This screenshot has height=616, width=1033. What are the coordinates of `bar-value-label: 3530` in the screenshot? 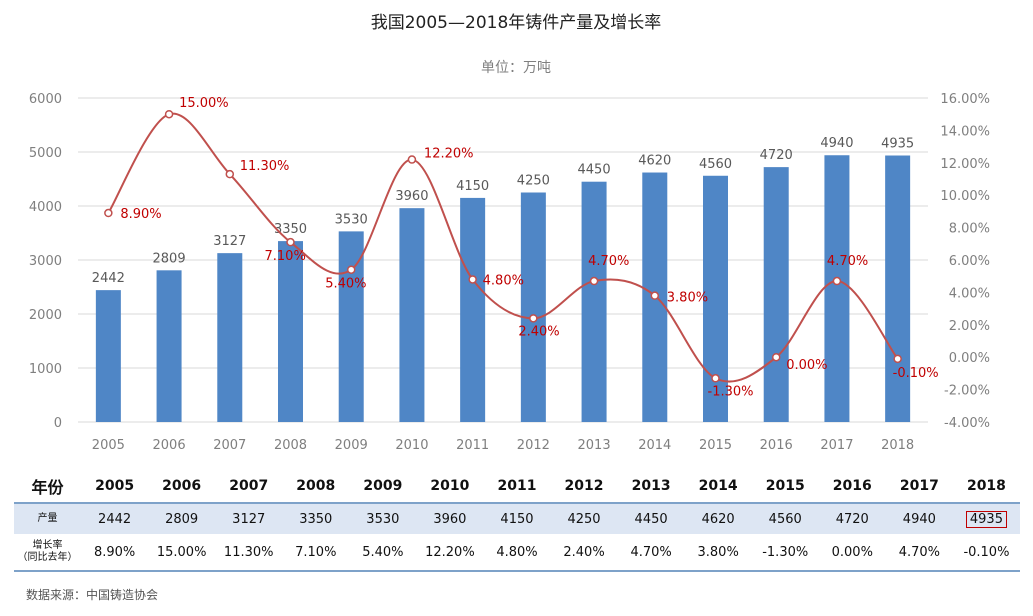 It's located at (351, 219).